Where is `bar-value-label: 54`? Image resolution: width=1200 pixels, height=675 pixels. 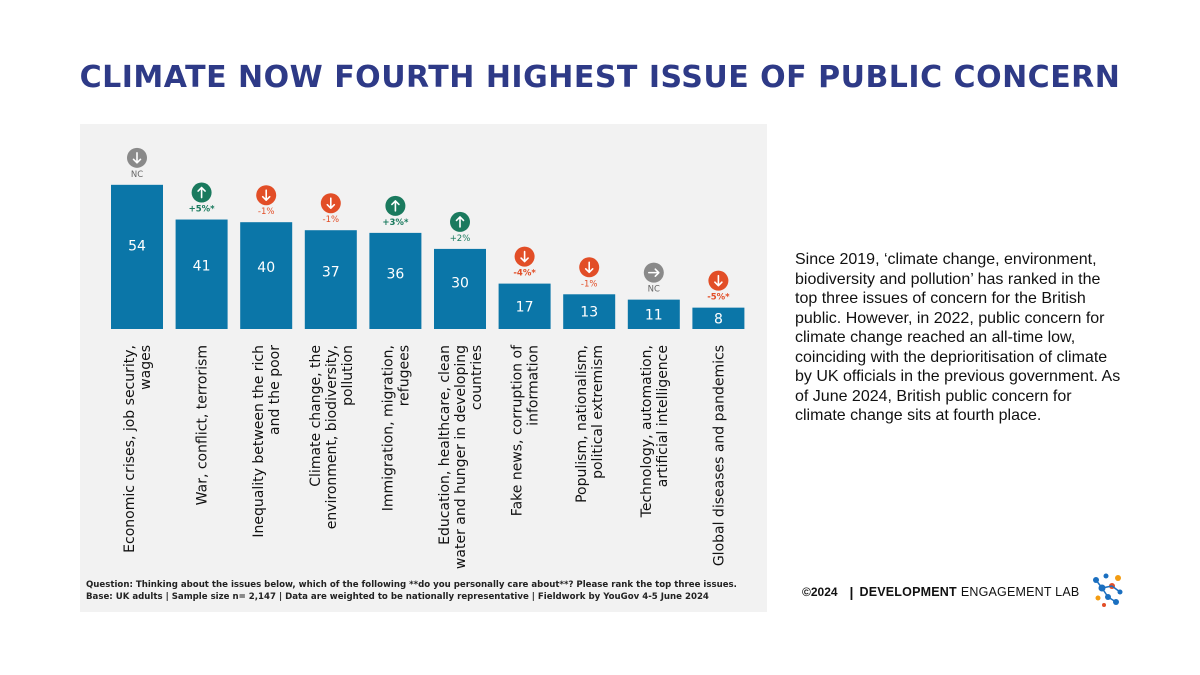 bar-value-label: 54 is located at coordinates (137, 246).